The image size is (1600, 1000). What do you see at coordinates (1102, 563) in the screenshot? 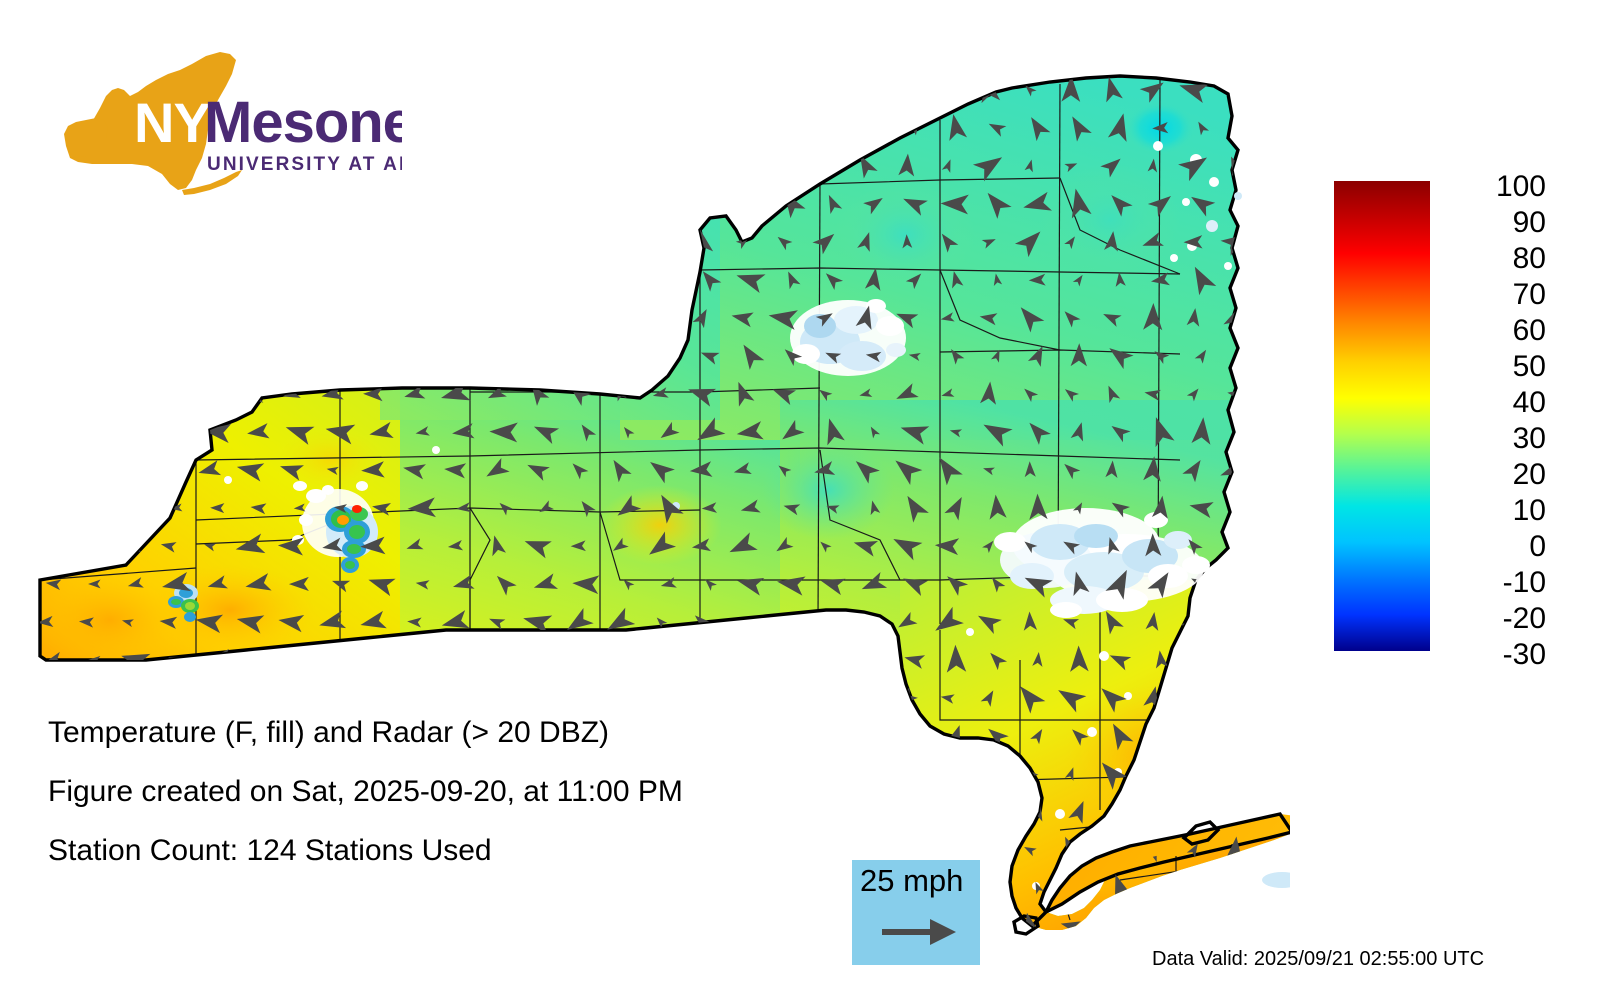
I see `radar-cell-capital-district` at bounding box center [1102, 563].